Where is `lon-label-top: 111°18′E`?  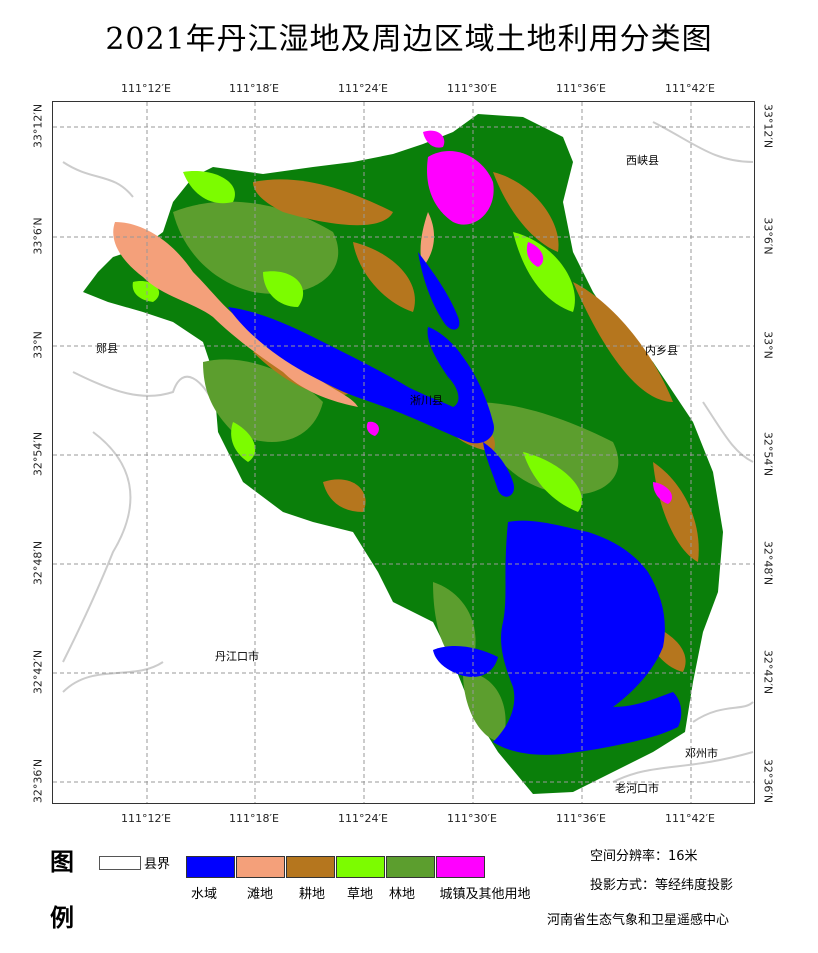 lon-label-top: 111°18′E is located at coordinates (254, 88).